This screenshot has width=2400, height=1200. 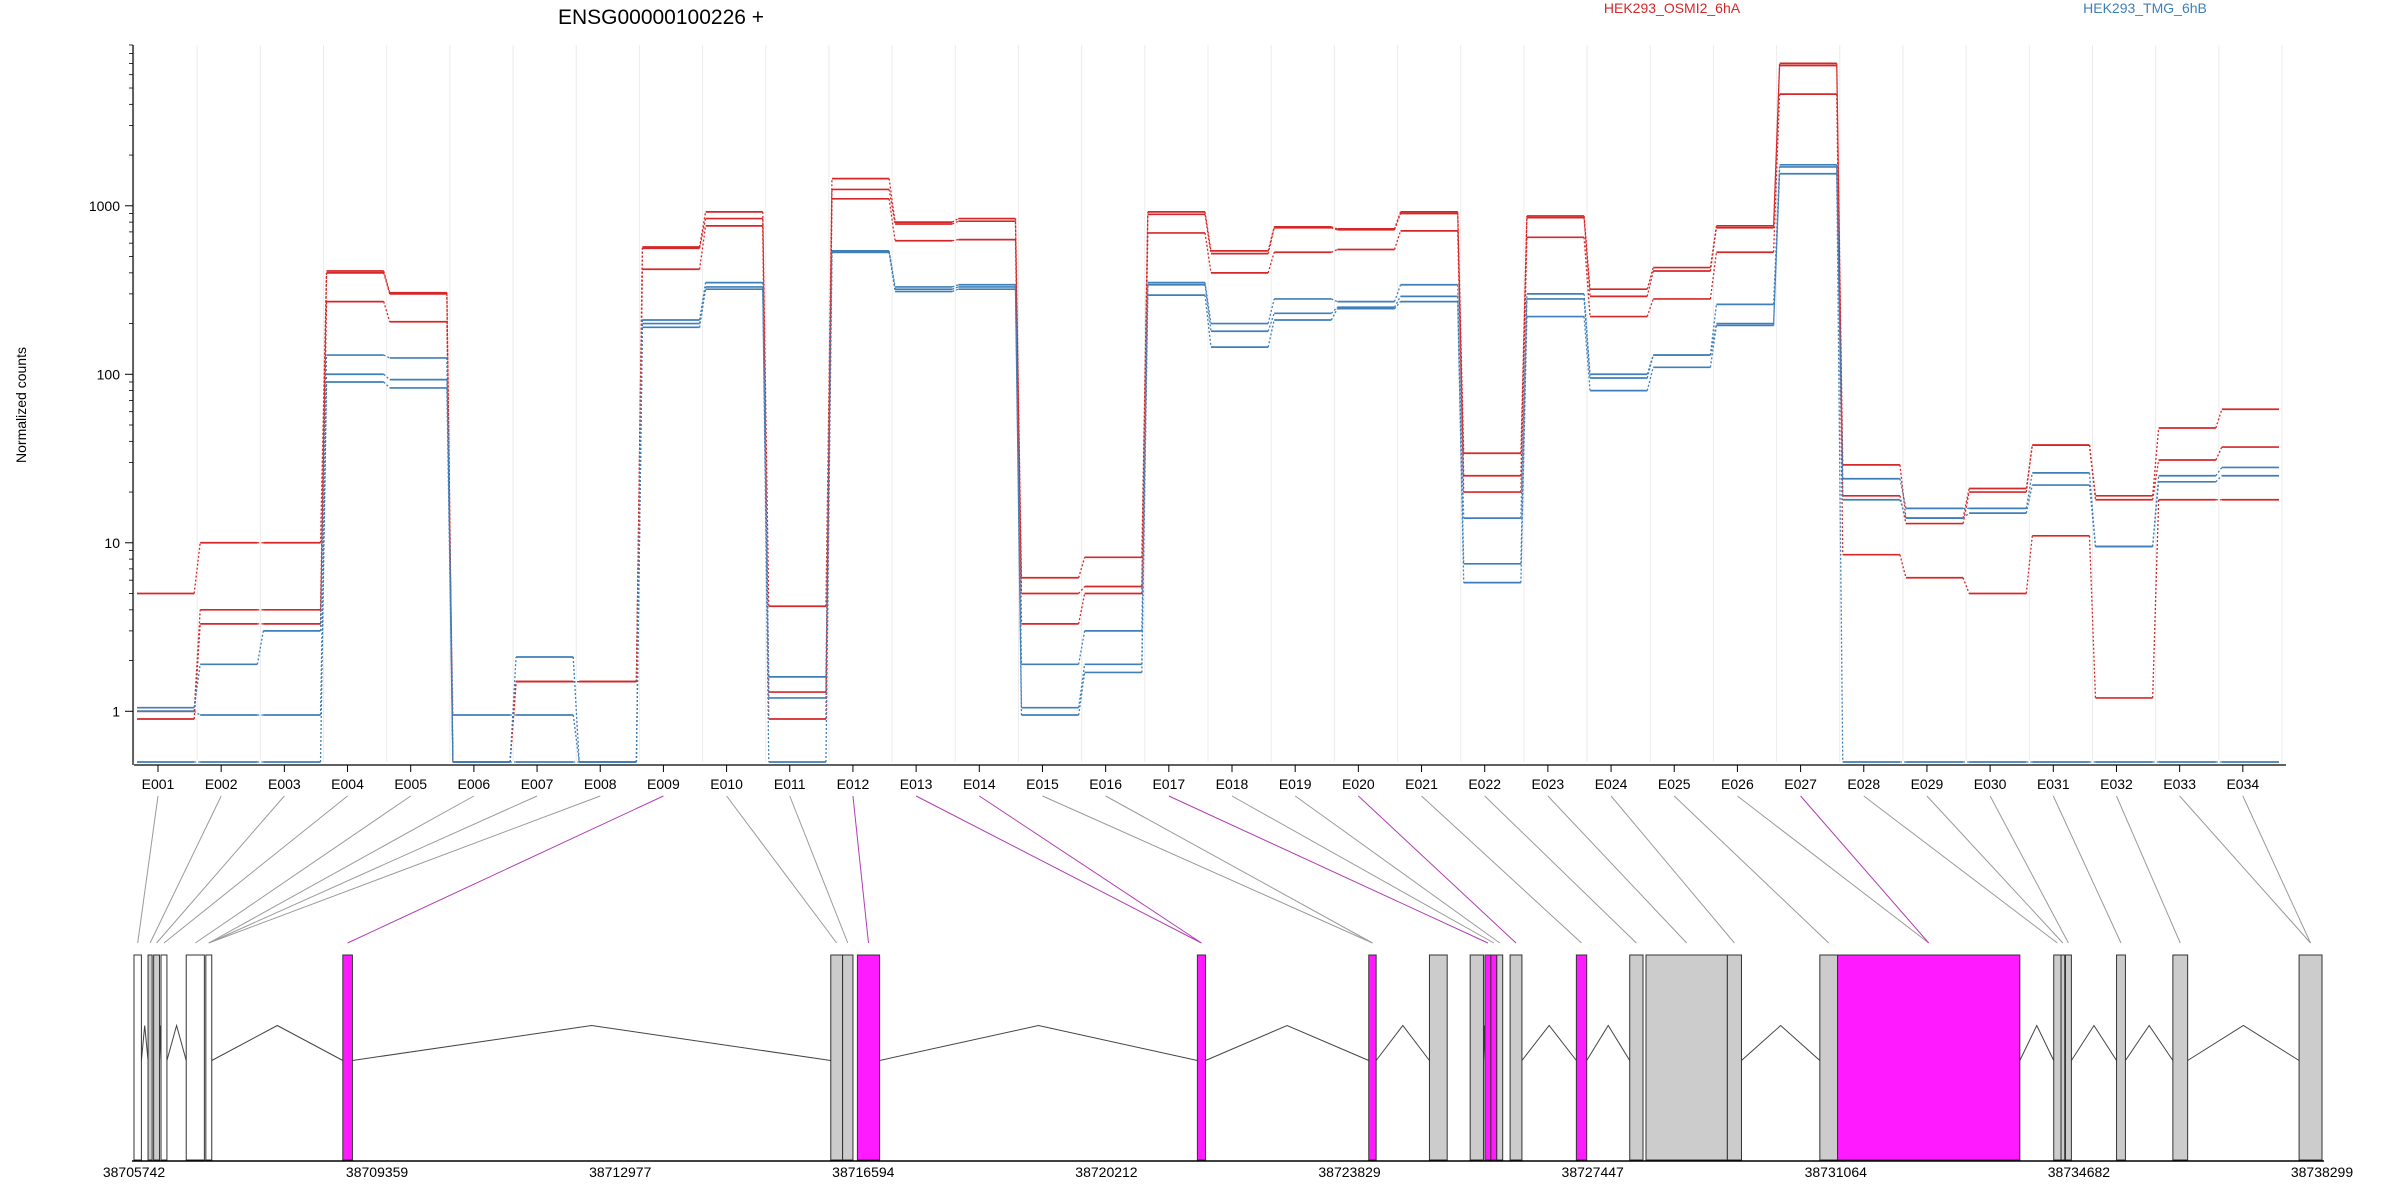 What do you see at coordinates (537, 784) in the screenshot?
I see `x-tick-label: E007` at bounding box center [537, 784].